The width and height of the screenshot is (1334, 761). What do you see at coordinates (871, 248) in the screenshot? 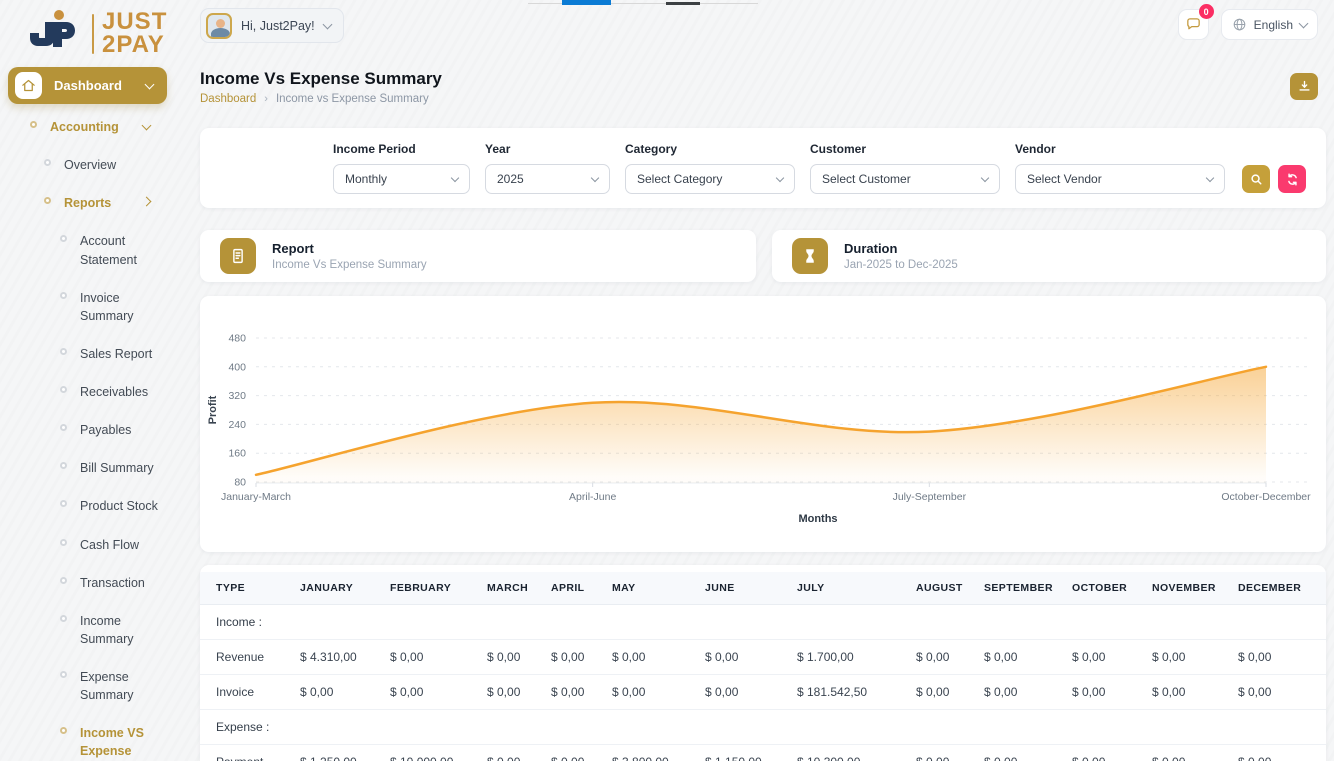
I see `duration-card-title: Duration` at bounding box center [871, 248].